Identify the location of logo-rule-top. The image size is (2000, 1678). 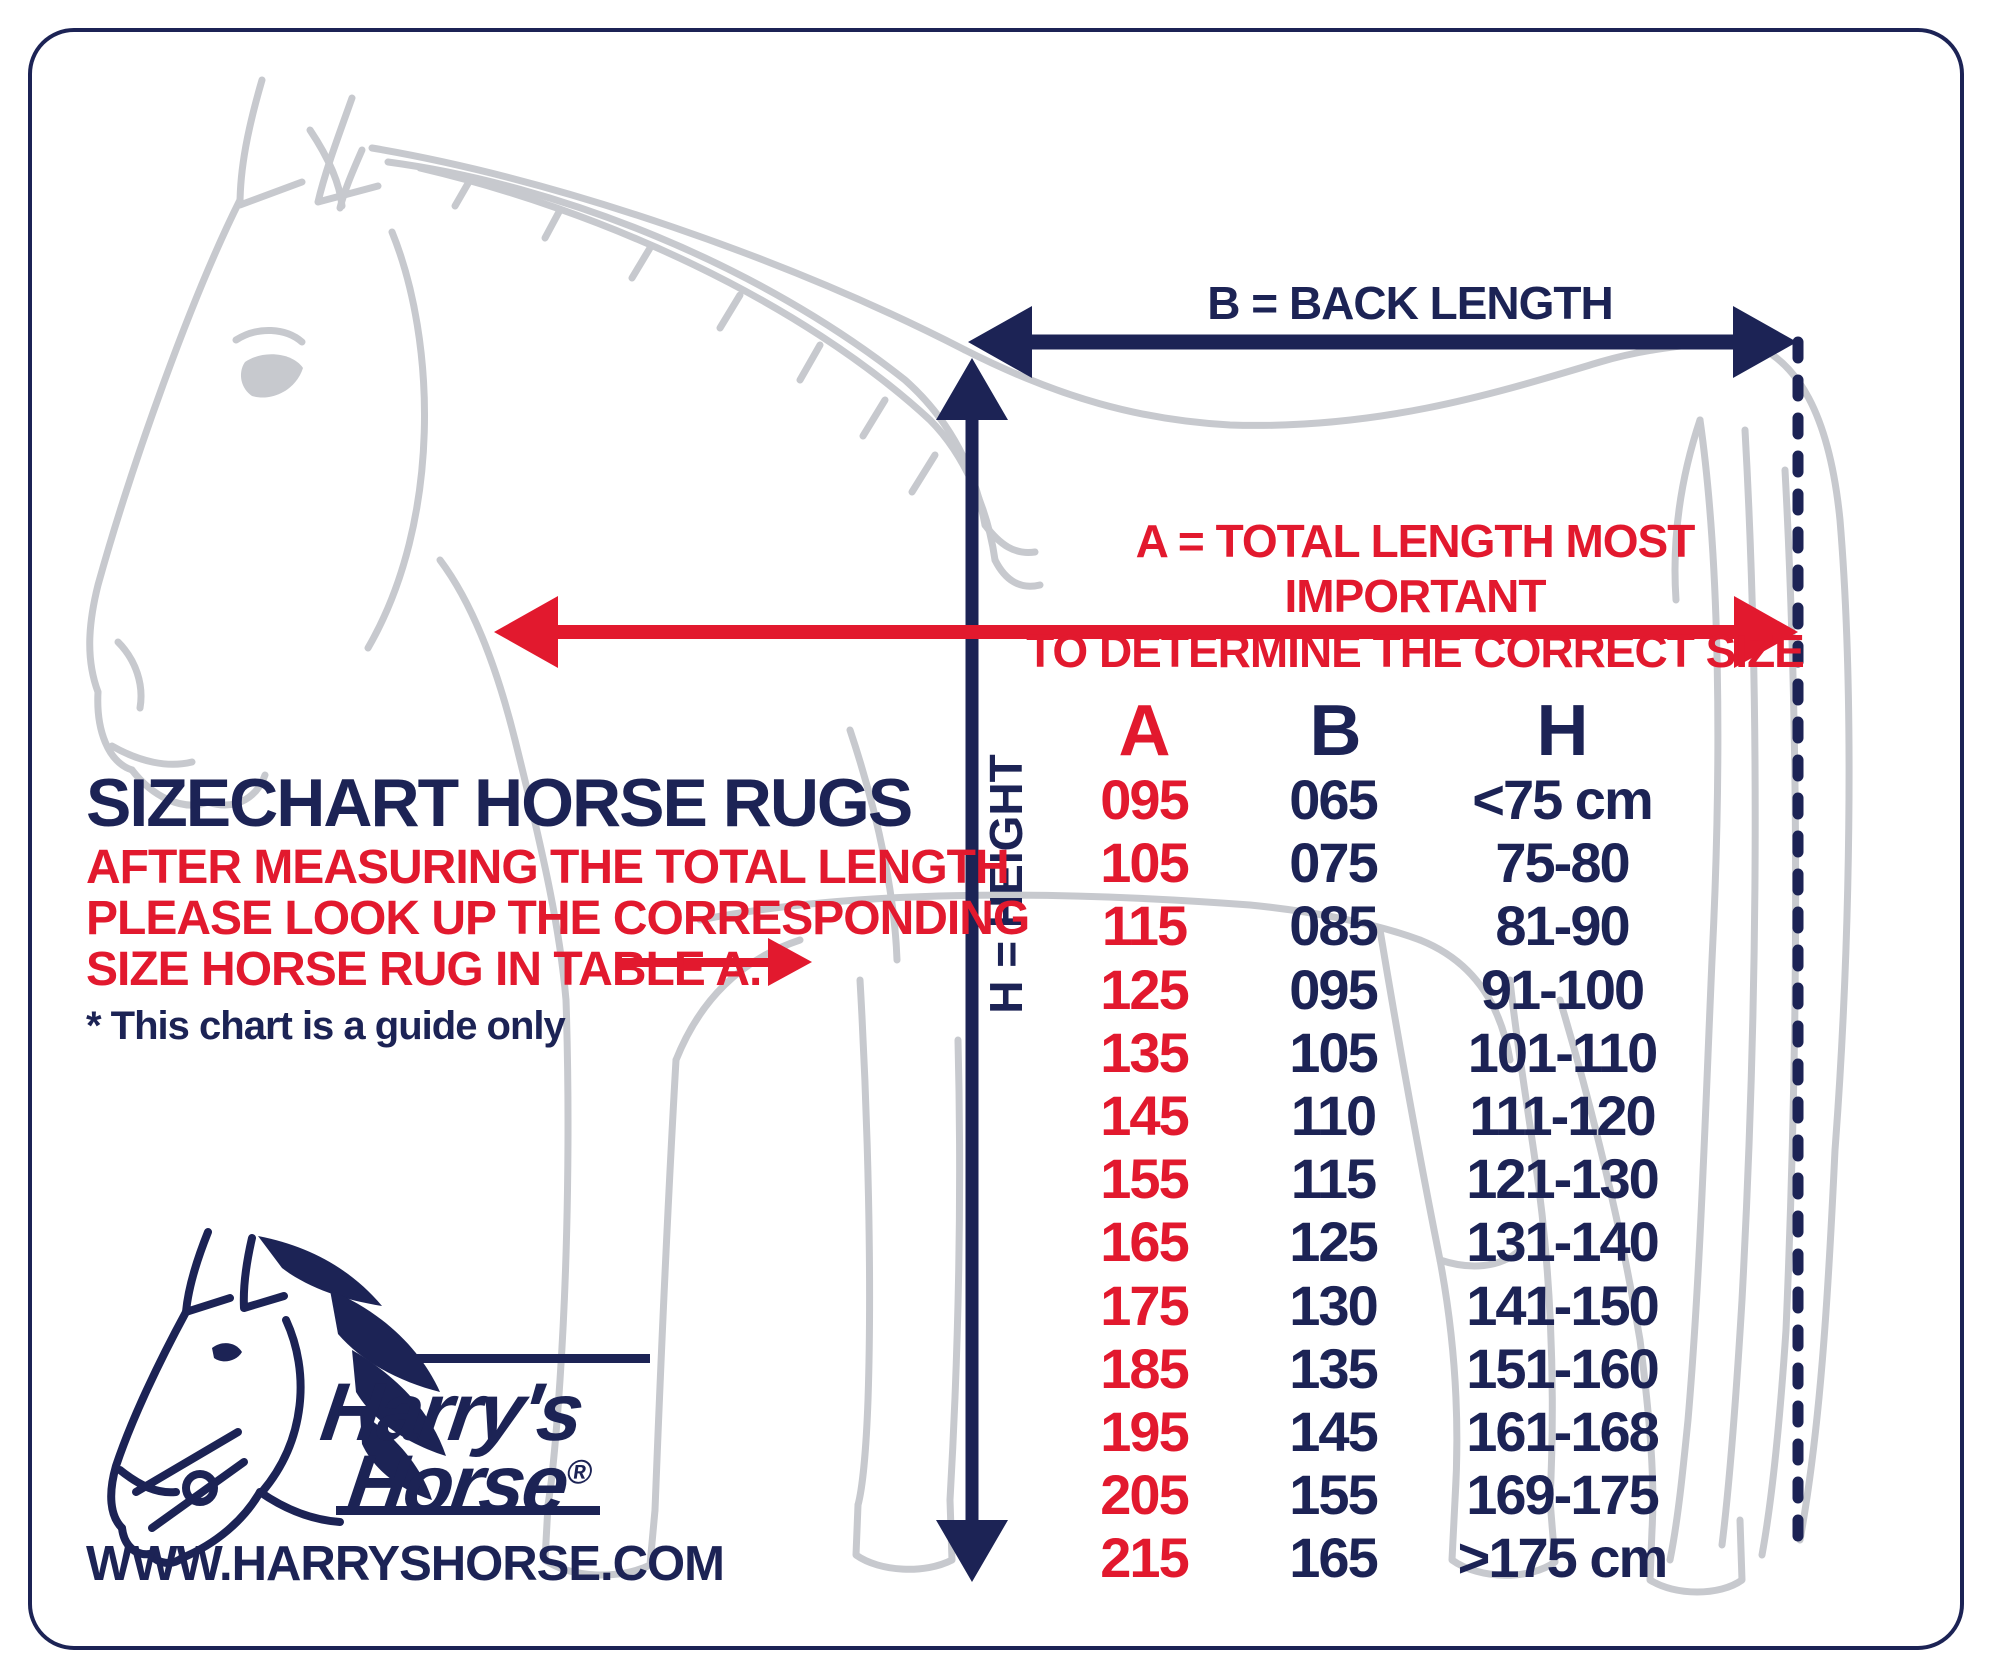
(523, 1358).